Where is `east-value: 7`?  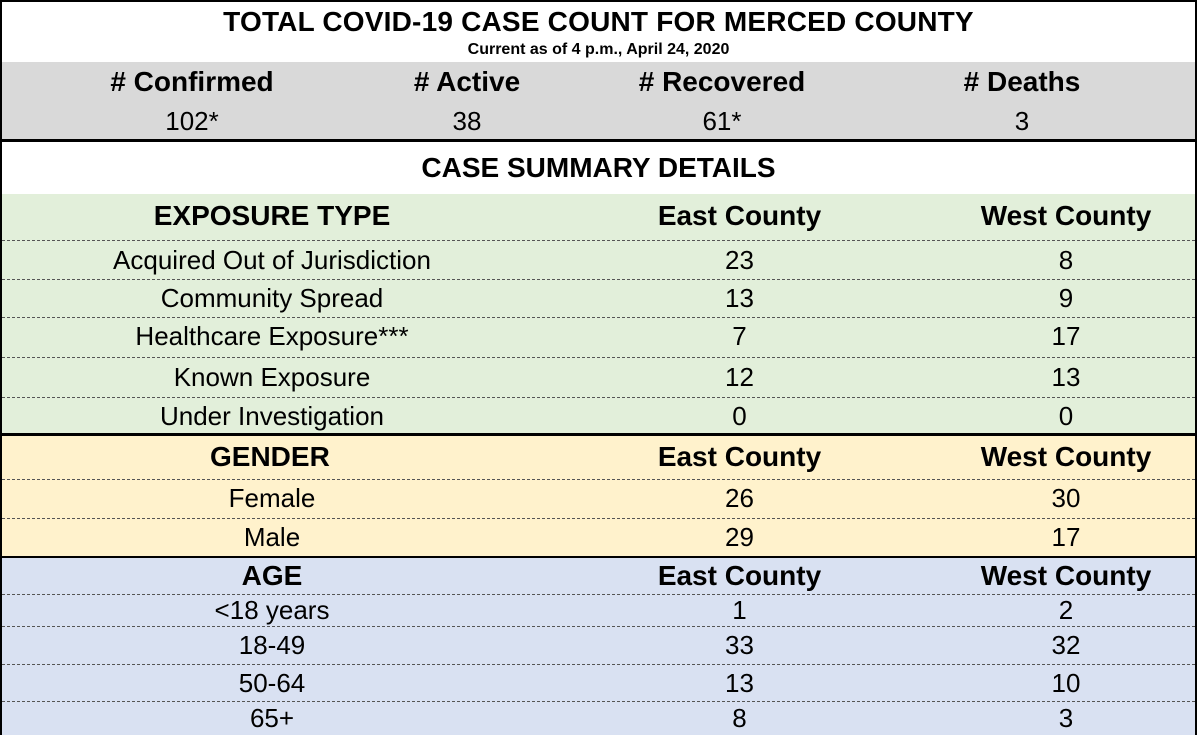
east-value: 7 is located at coordinates (739, 336).